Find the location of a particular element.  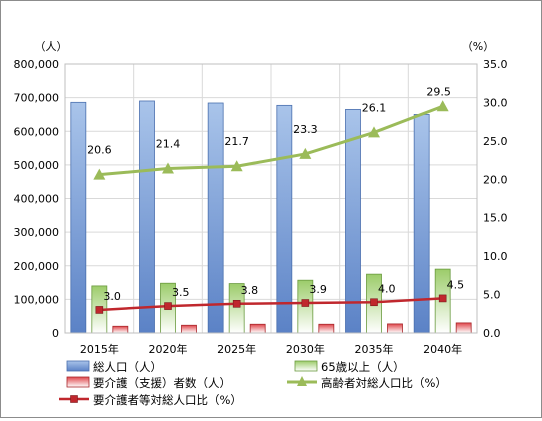

left-tick-label: 600,000 is located at coordinates (37, 131).